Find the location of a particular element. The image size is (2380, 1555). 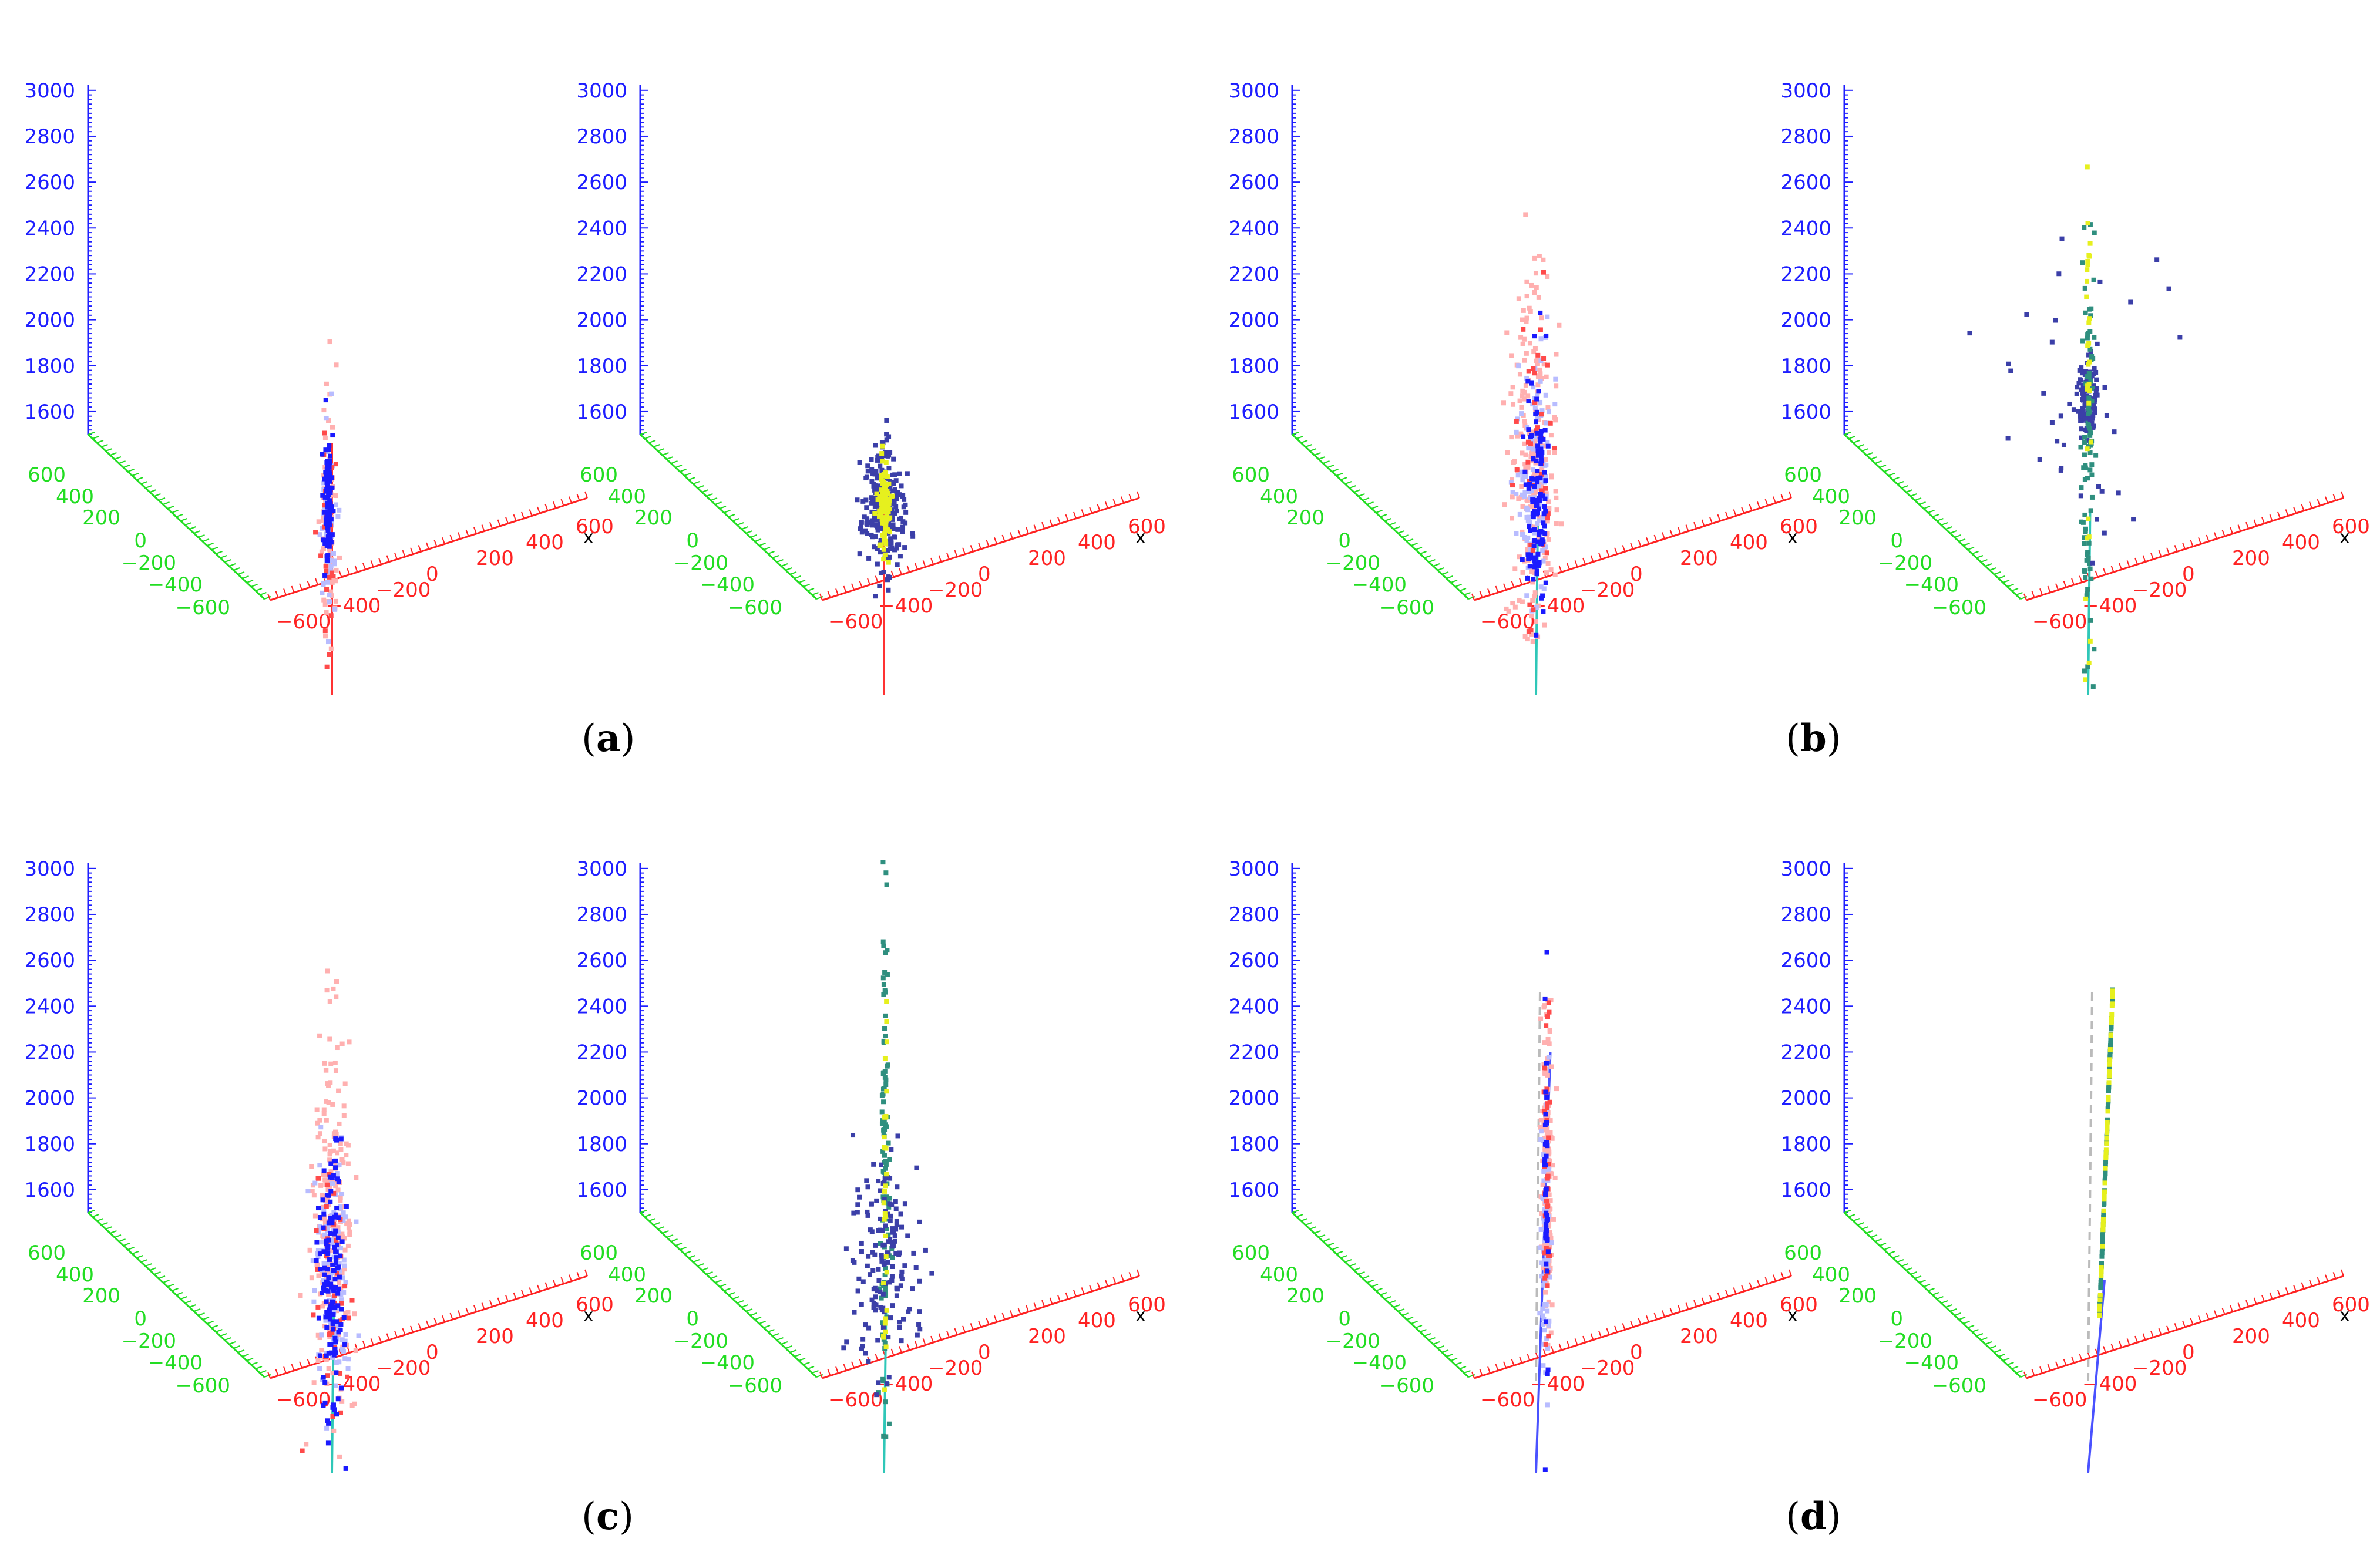

x-tick-label: −400 is located at coordinates (2109, 606).